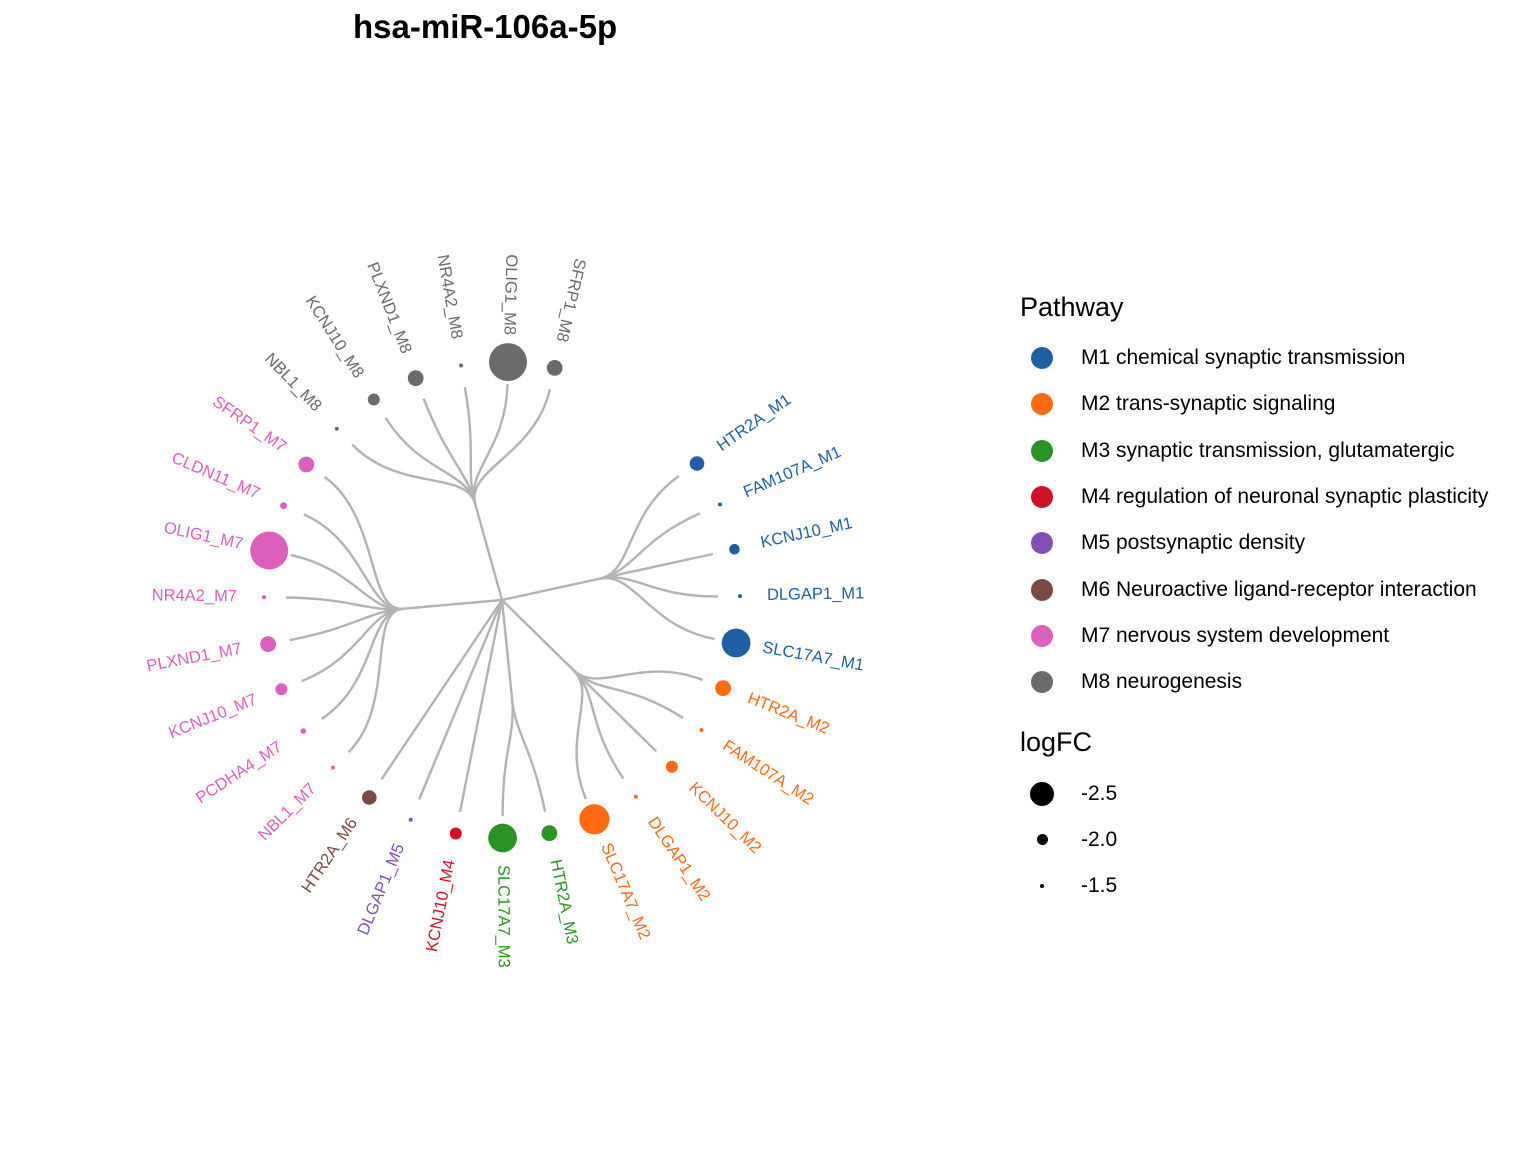 Image resolution: width=1536 pixels, height=1152 pixels. I want to click on leaf-label-PCDHA4_M7: PCDHA4_M7, so click(239, 773).